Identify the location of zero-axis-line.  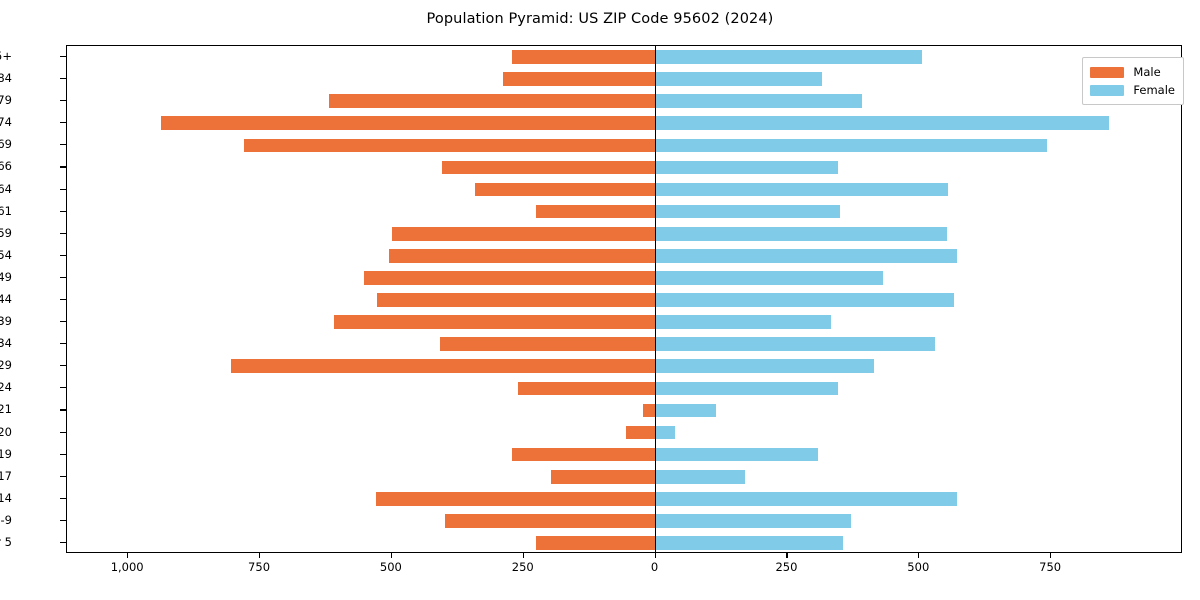
(655, 299).